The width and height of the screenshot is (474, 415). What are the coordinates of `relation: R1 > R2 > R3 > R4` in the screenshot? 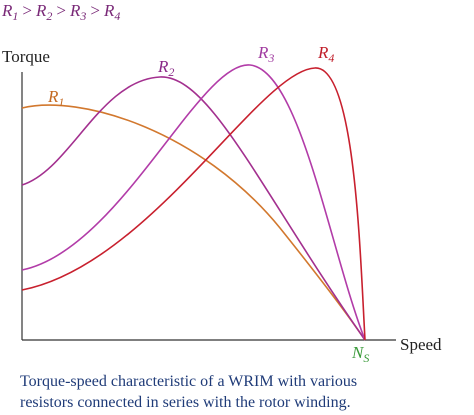 It's located at (60, 12).